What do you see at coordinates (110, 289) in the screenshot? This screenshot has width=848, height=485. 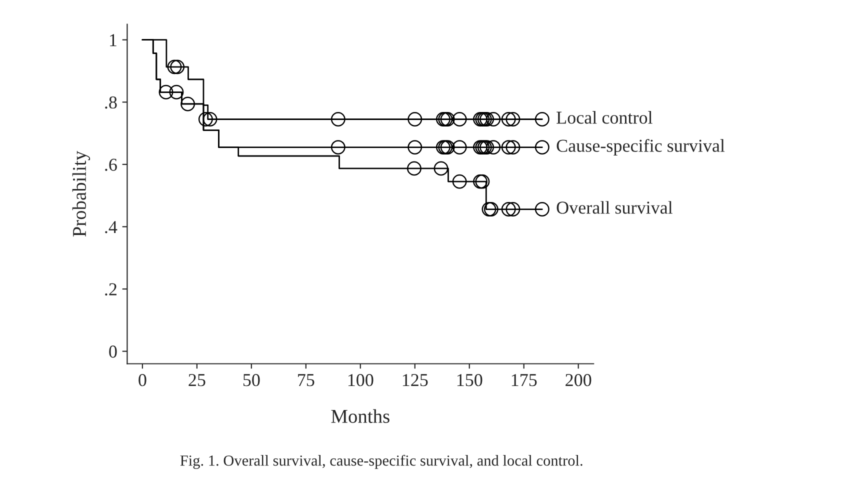 I see `y-tick-label: .2` at bounding box center [110, 289].